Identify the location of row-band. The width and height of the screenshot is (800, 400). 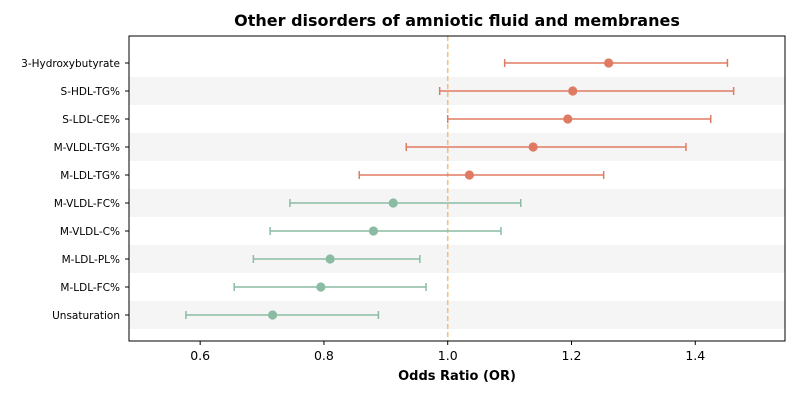
(457, 259).